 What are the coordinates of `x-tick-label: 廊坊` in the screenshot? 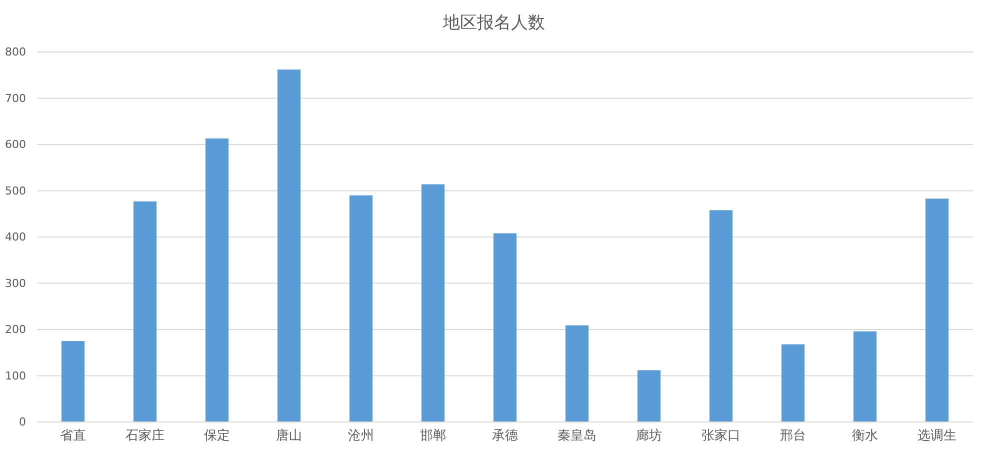 It's located at (649, 435).